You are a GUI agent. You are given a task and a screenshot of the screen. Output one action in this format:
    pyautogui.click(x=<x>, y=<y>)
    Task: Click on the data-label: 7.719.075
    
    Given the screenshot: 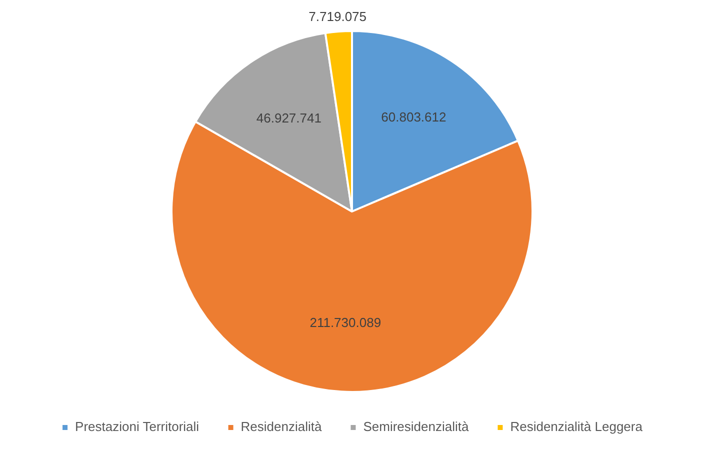 What is the action you would take?
    pyautogui.click(x=337, y=16)
    